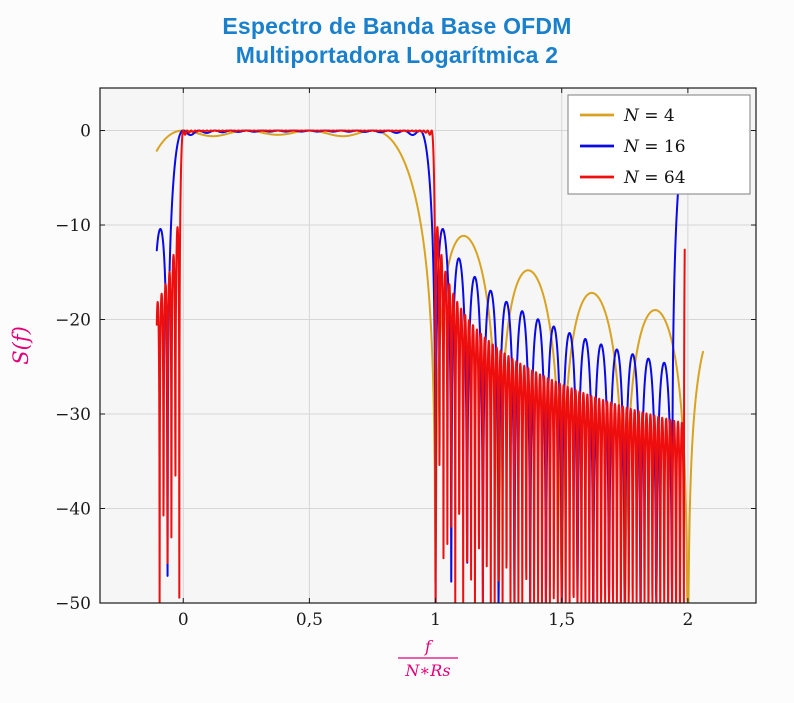 The height and width of the screenshot is (703, 794). Describe the element at coordinates (654, 178) in the screenshot. I see `legend-label: N = 64` at that location.